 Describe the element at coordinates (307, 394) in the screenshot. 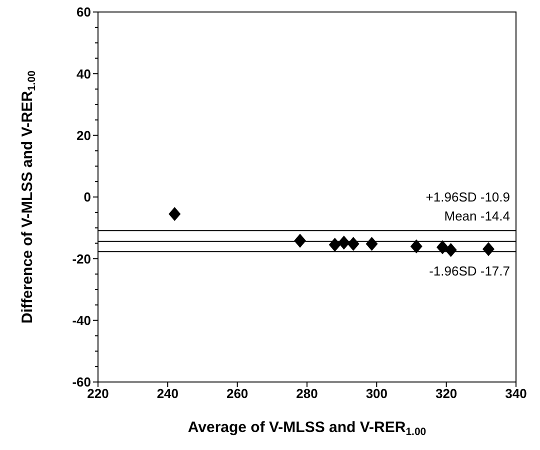

I see `x-tick-label: 280` at that location.